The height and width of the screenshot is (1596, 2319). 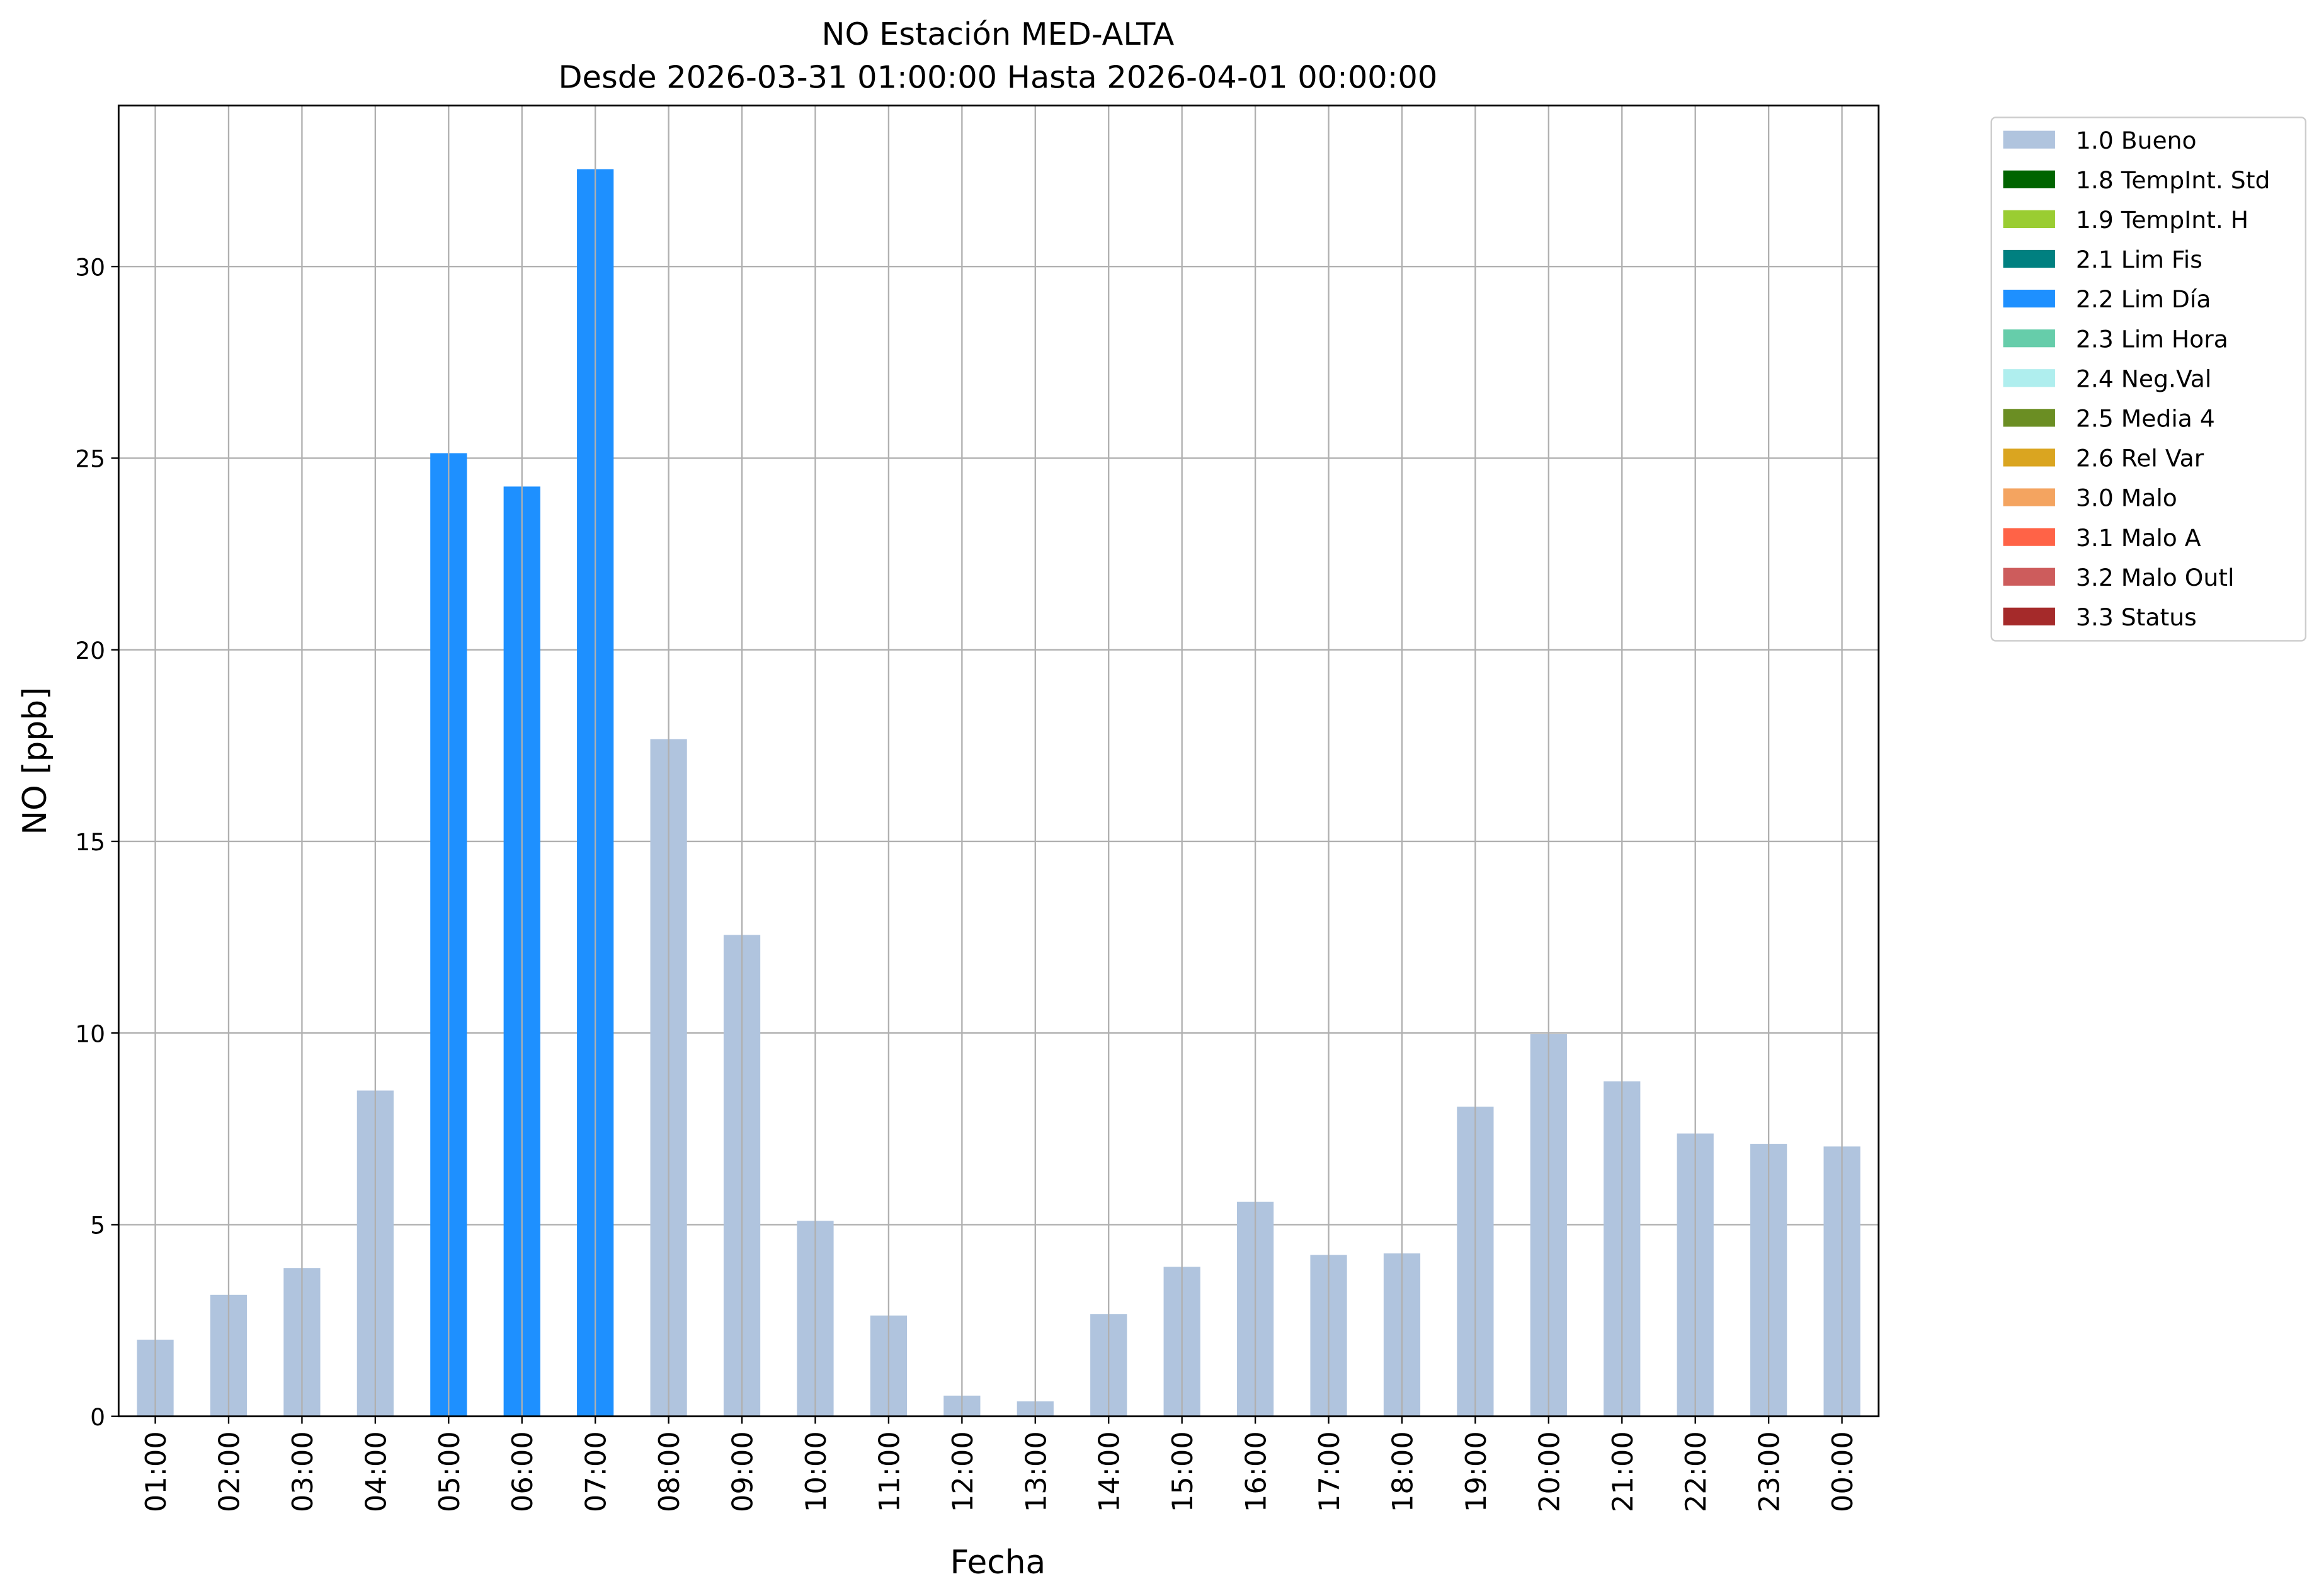 I want to click on x-tick-label: 20:00, so click(x=1549, y=1471).